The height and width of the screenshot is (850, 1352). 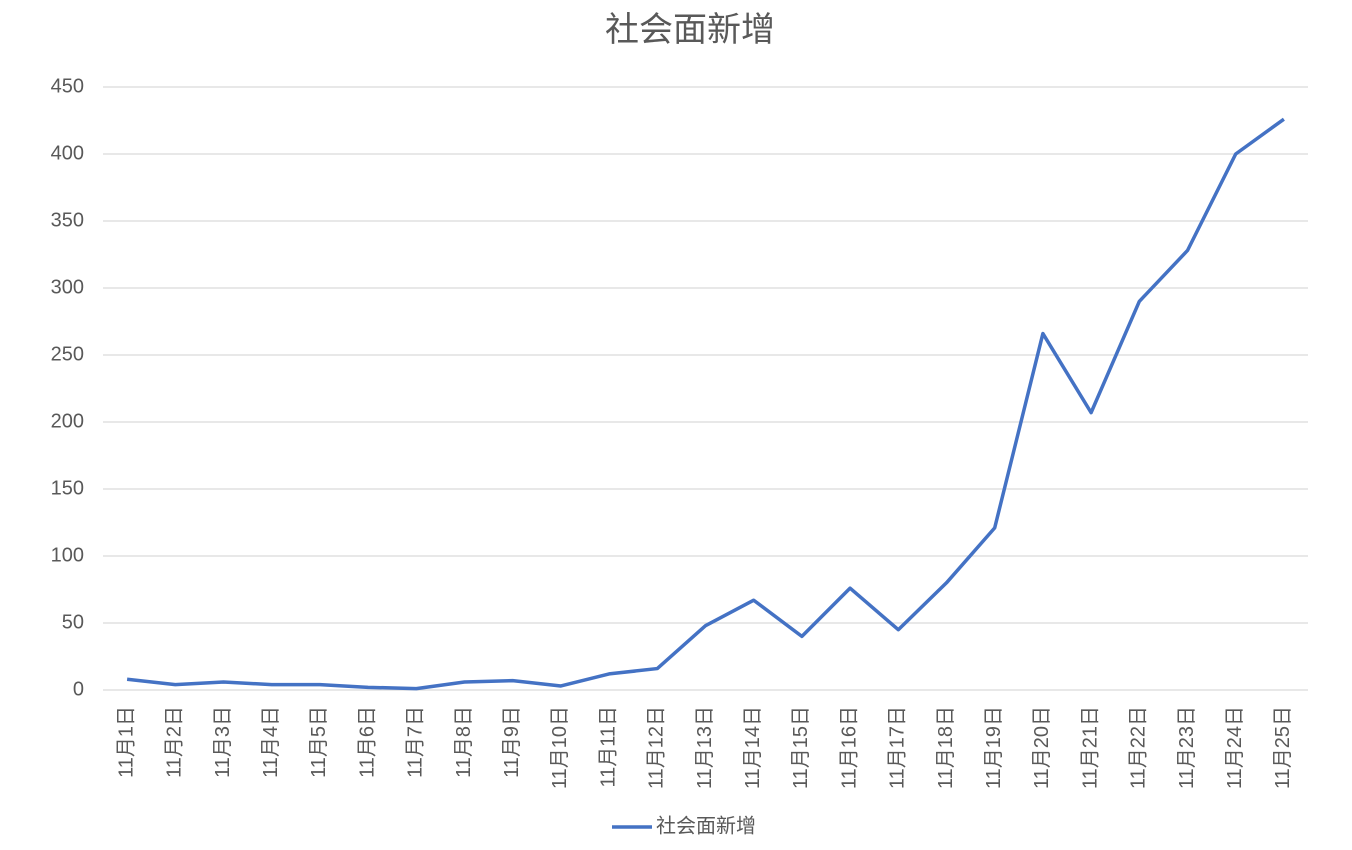 I want to click on x-tick-label: 11月9日, so click(x=512, y=742).